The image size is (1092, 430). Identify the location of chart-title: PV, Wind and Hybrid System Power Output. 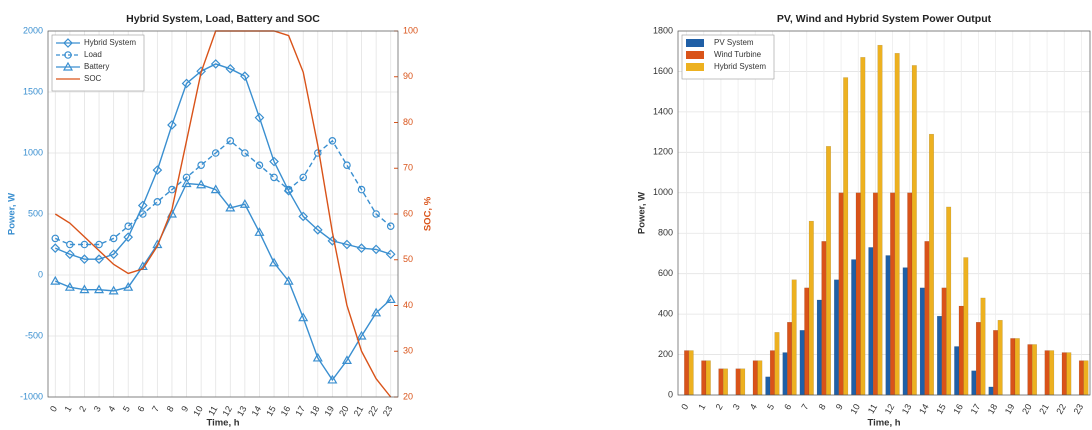
(884, 19).